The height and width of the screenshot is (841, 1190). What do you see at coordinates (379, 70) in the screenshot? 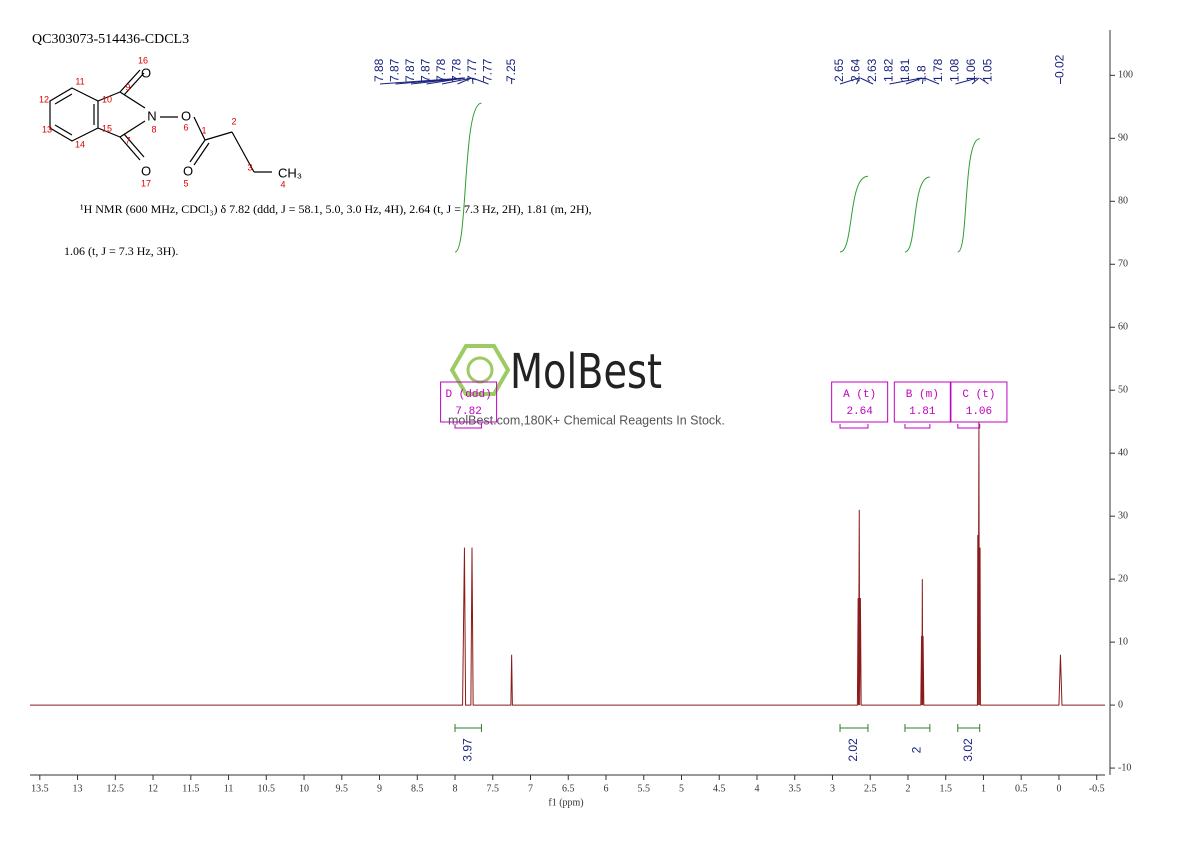
I see `peak-label: 7.88` at bounding box center [379, 70].